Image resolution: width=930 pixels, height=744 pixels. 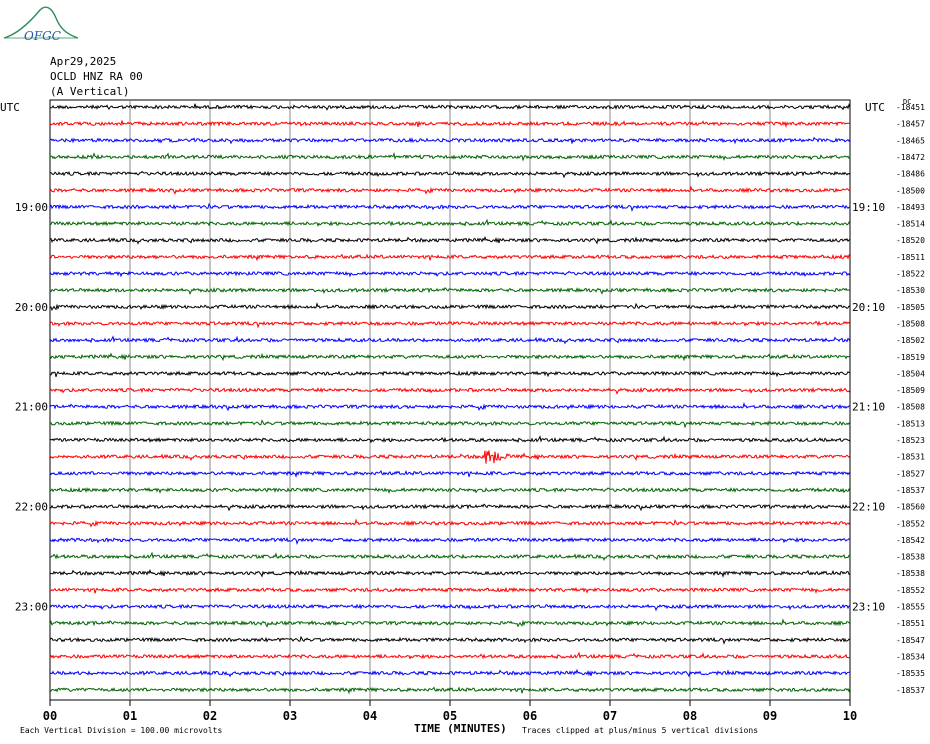 I want to click on dc-offset-label: -18542, so click(x=910, y=540).